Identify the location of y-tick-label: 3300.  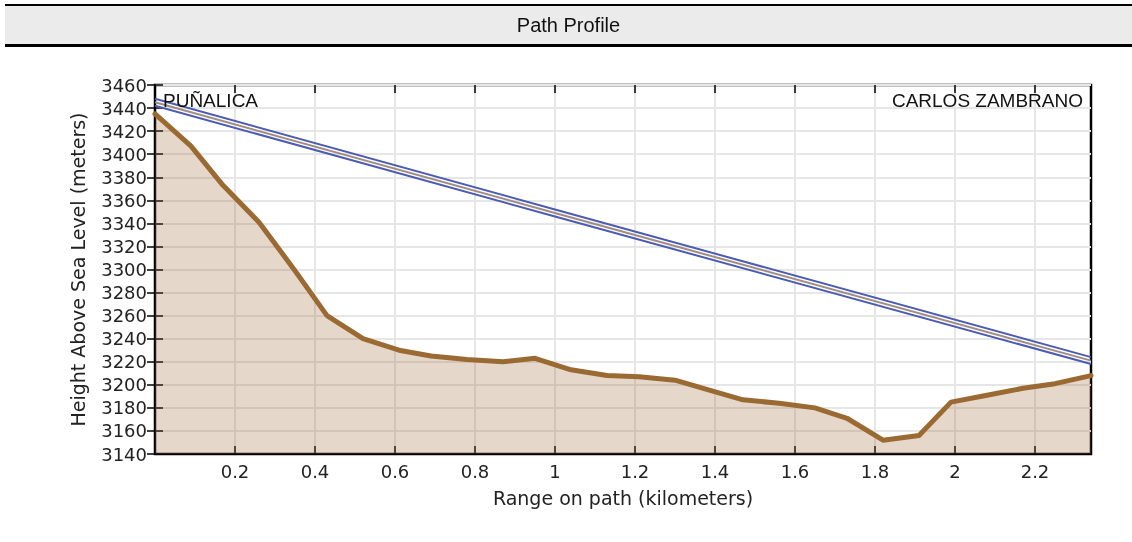
(124, 269).